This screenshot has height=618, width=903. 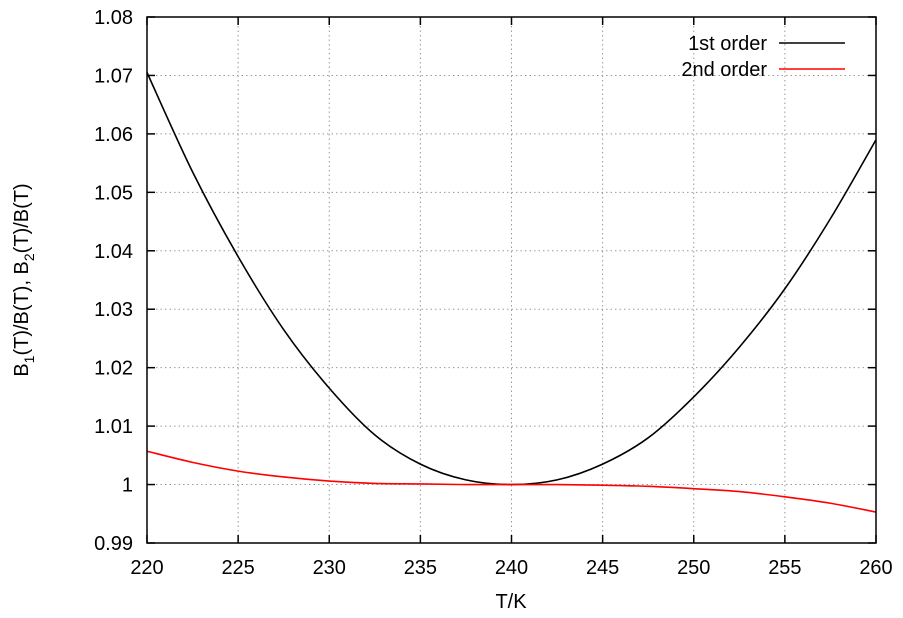 What do you see at coordinates (113, 135) in the screenshot?
I see `y-tick-label: 1.06` at bounding box center [113, 135].